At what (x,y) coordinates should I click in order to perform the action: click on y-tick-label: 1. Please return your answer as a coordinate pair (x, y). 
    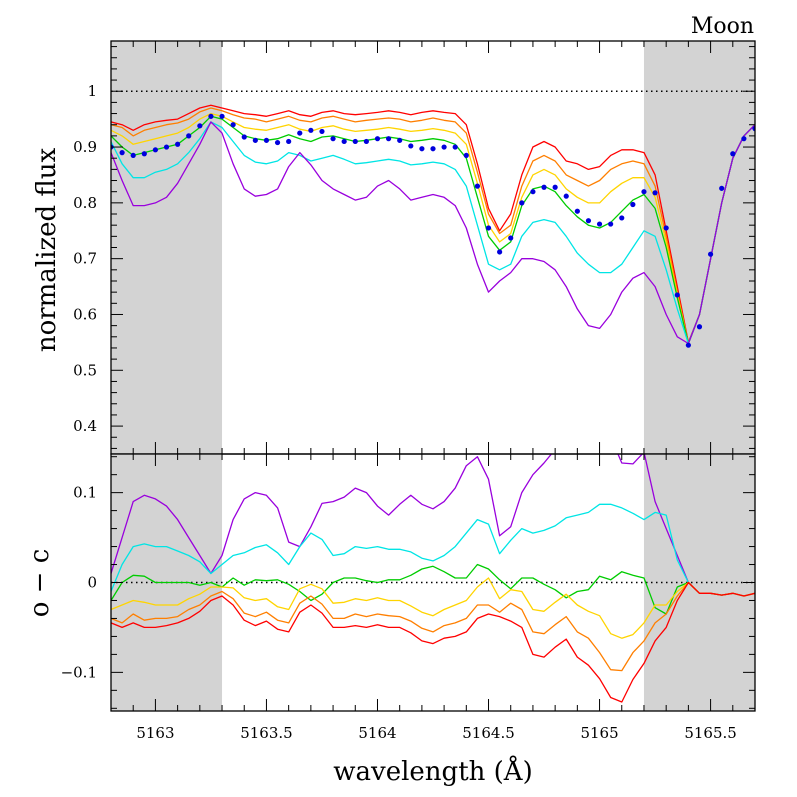
    Looking at the image, I should click on (92, 91).